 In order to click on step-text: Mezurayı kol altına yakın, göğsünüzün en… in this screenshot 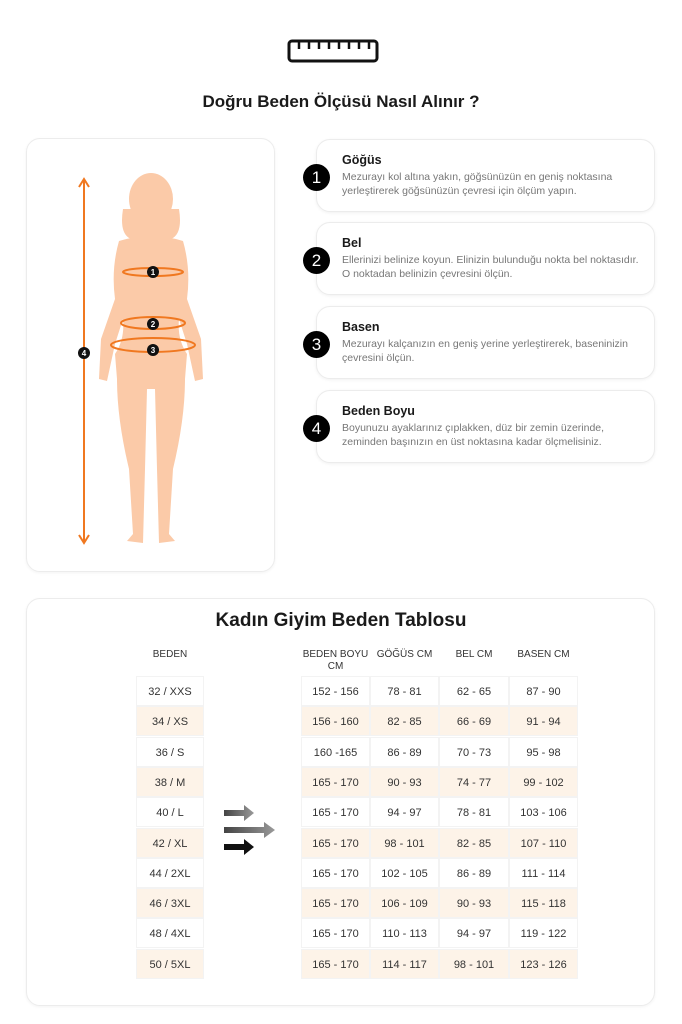, I will do `click(477, 184)`.